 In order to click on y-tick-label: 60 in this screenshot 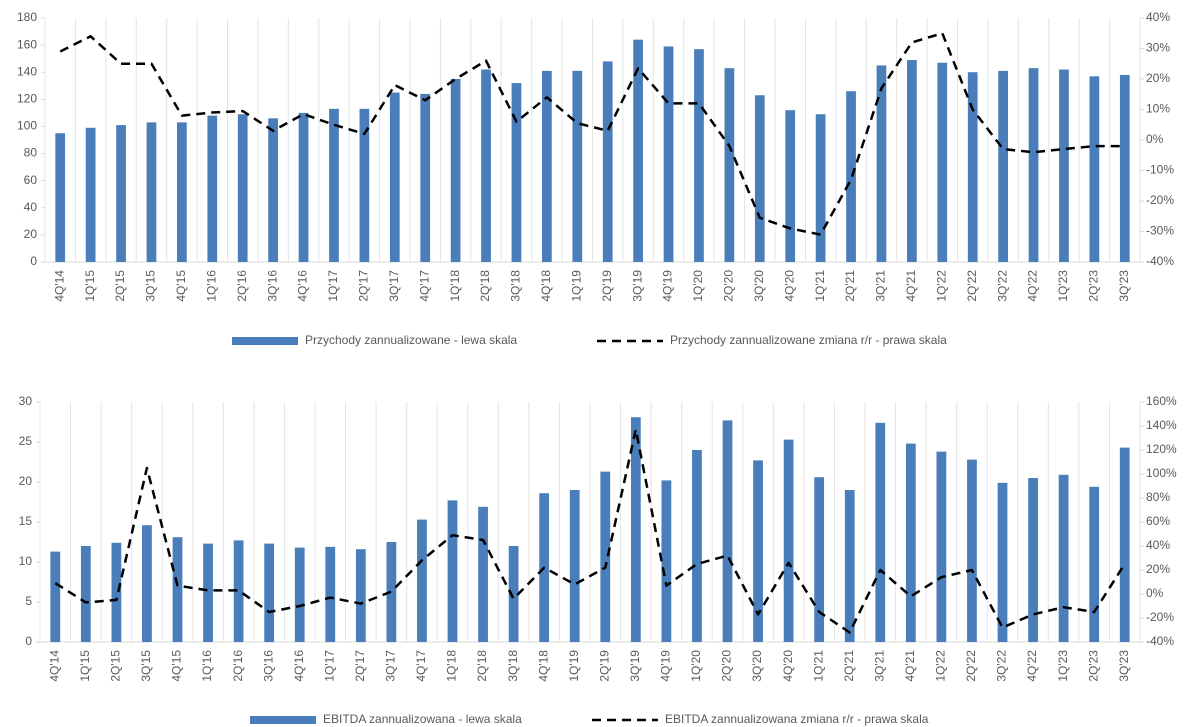, I will do `click(31, 180)`.